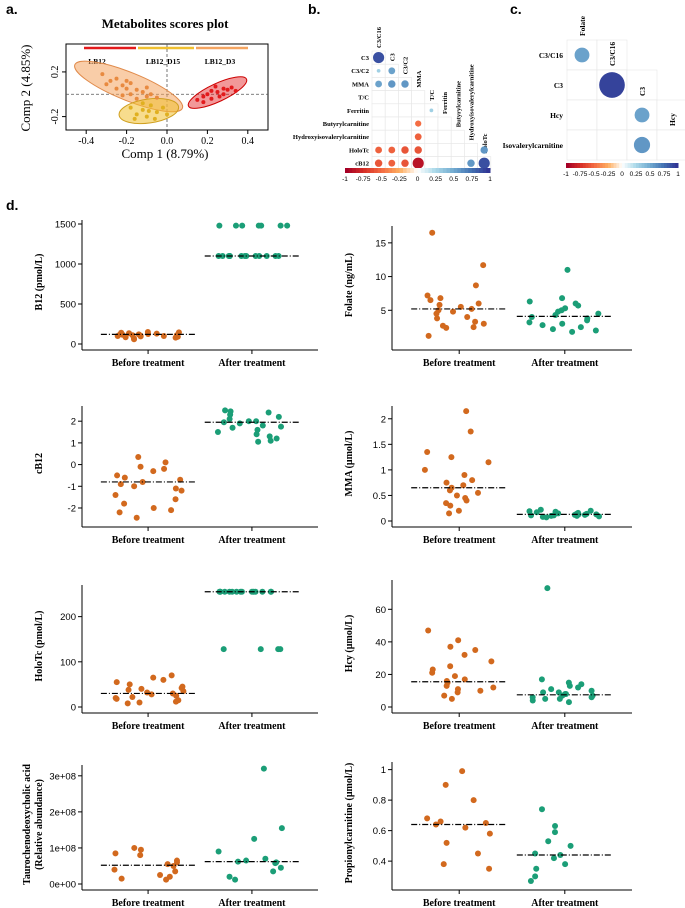 Image resolution: width=685 pixels, height=908 pixels. Describe the element at coordinates (565, 363) in the screenshot. I see `folate-xtick-label: After treatment` at that location.